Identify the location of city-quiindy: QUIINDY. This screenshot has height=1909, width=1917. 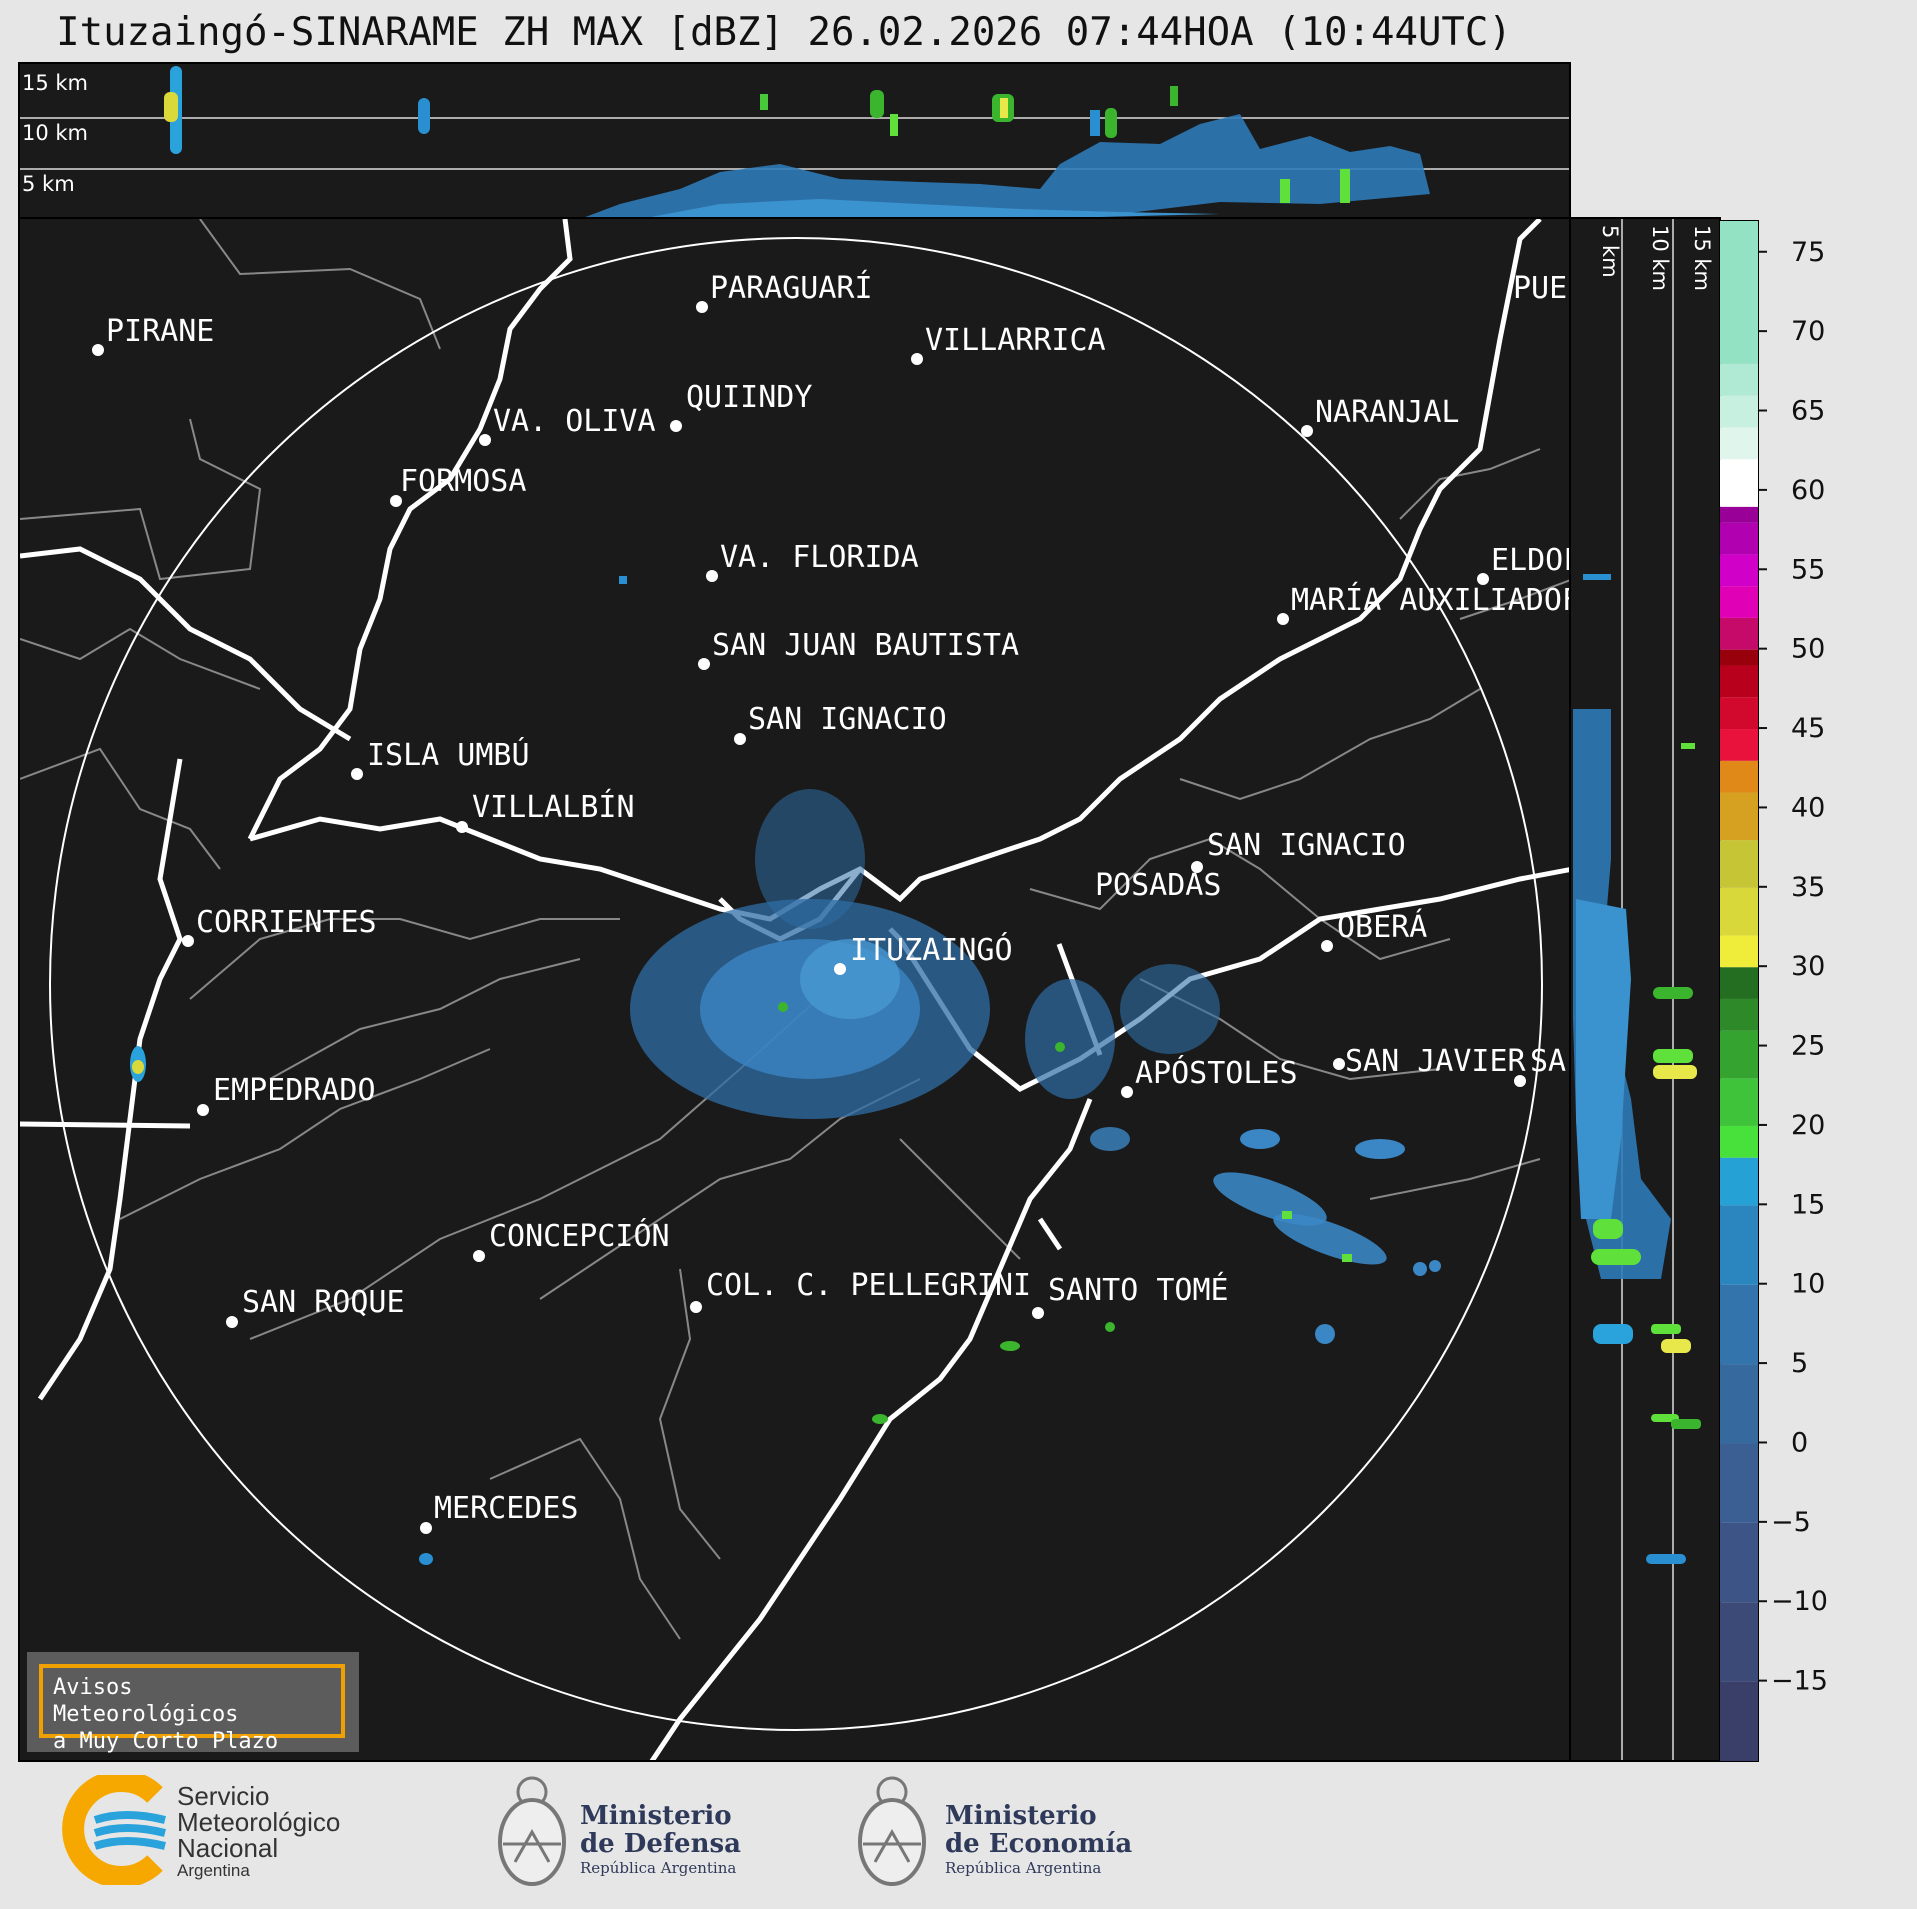
(741, 406).